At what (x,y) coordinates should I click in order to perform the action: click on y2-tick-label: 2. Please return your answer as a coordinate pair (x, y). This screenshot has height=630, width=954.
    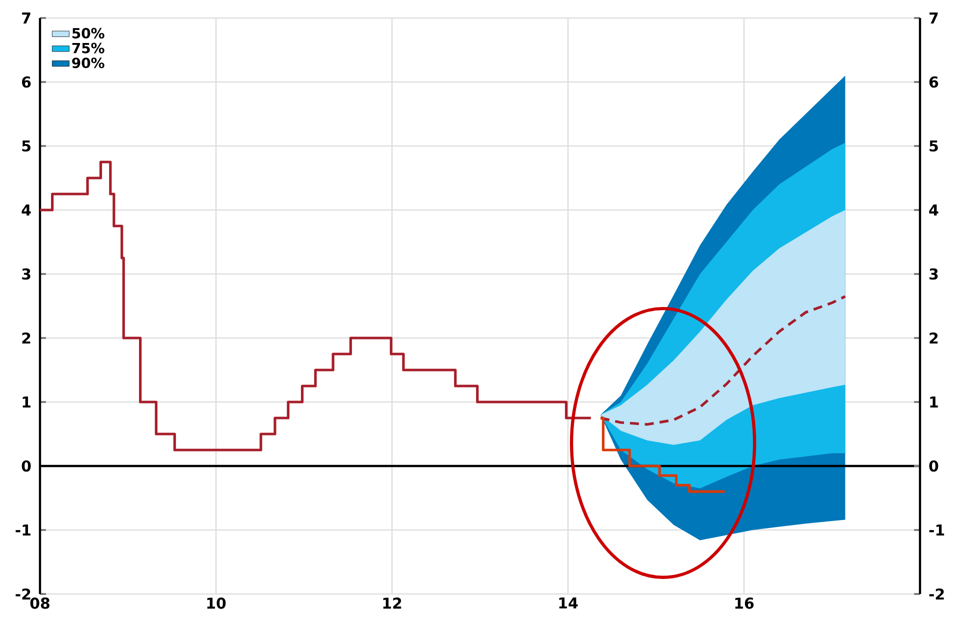
    Looking at the image, I should click on (934, 338).